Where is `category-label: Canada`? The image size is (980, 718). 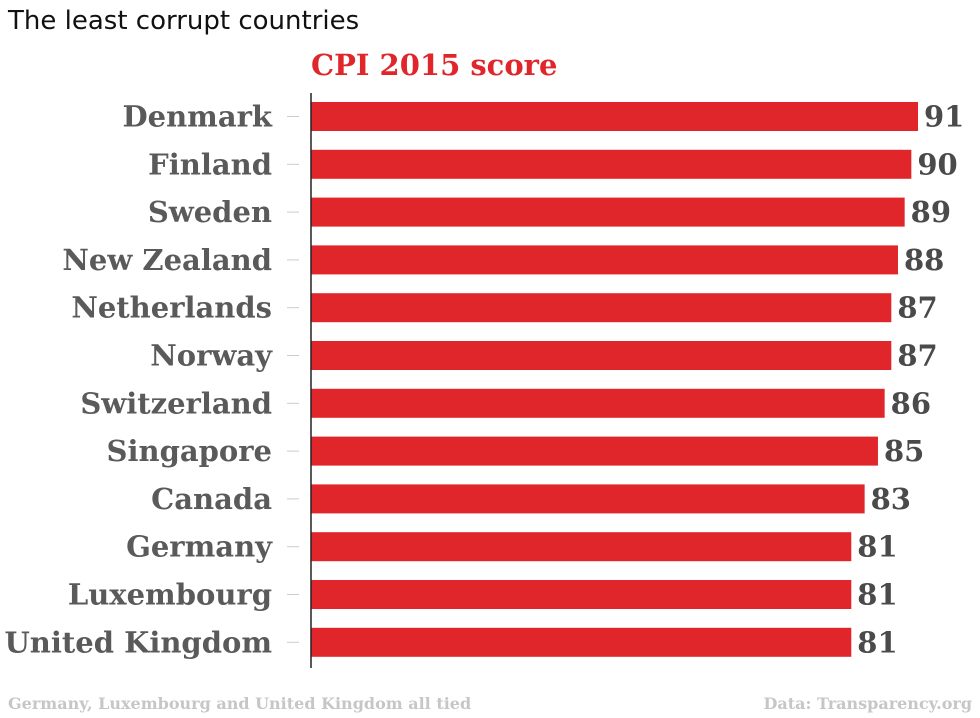
category-label: Canada is located at coordinates (211, 499).